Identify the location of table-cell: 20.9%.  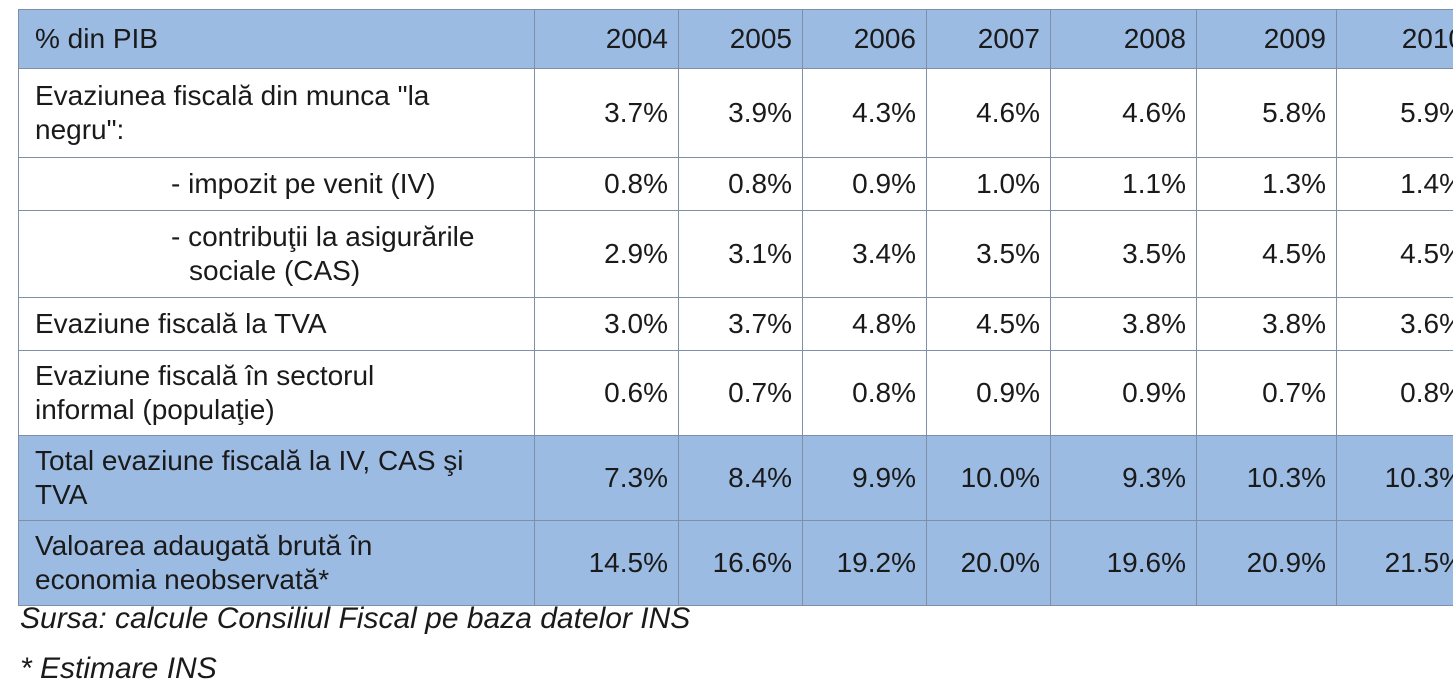
(1266, 563).